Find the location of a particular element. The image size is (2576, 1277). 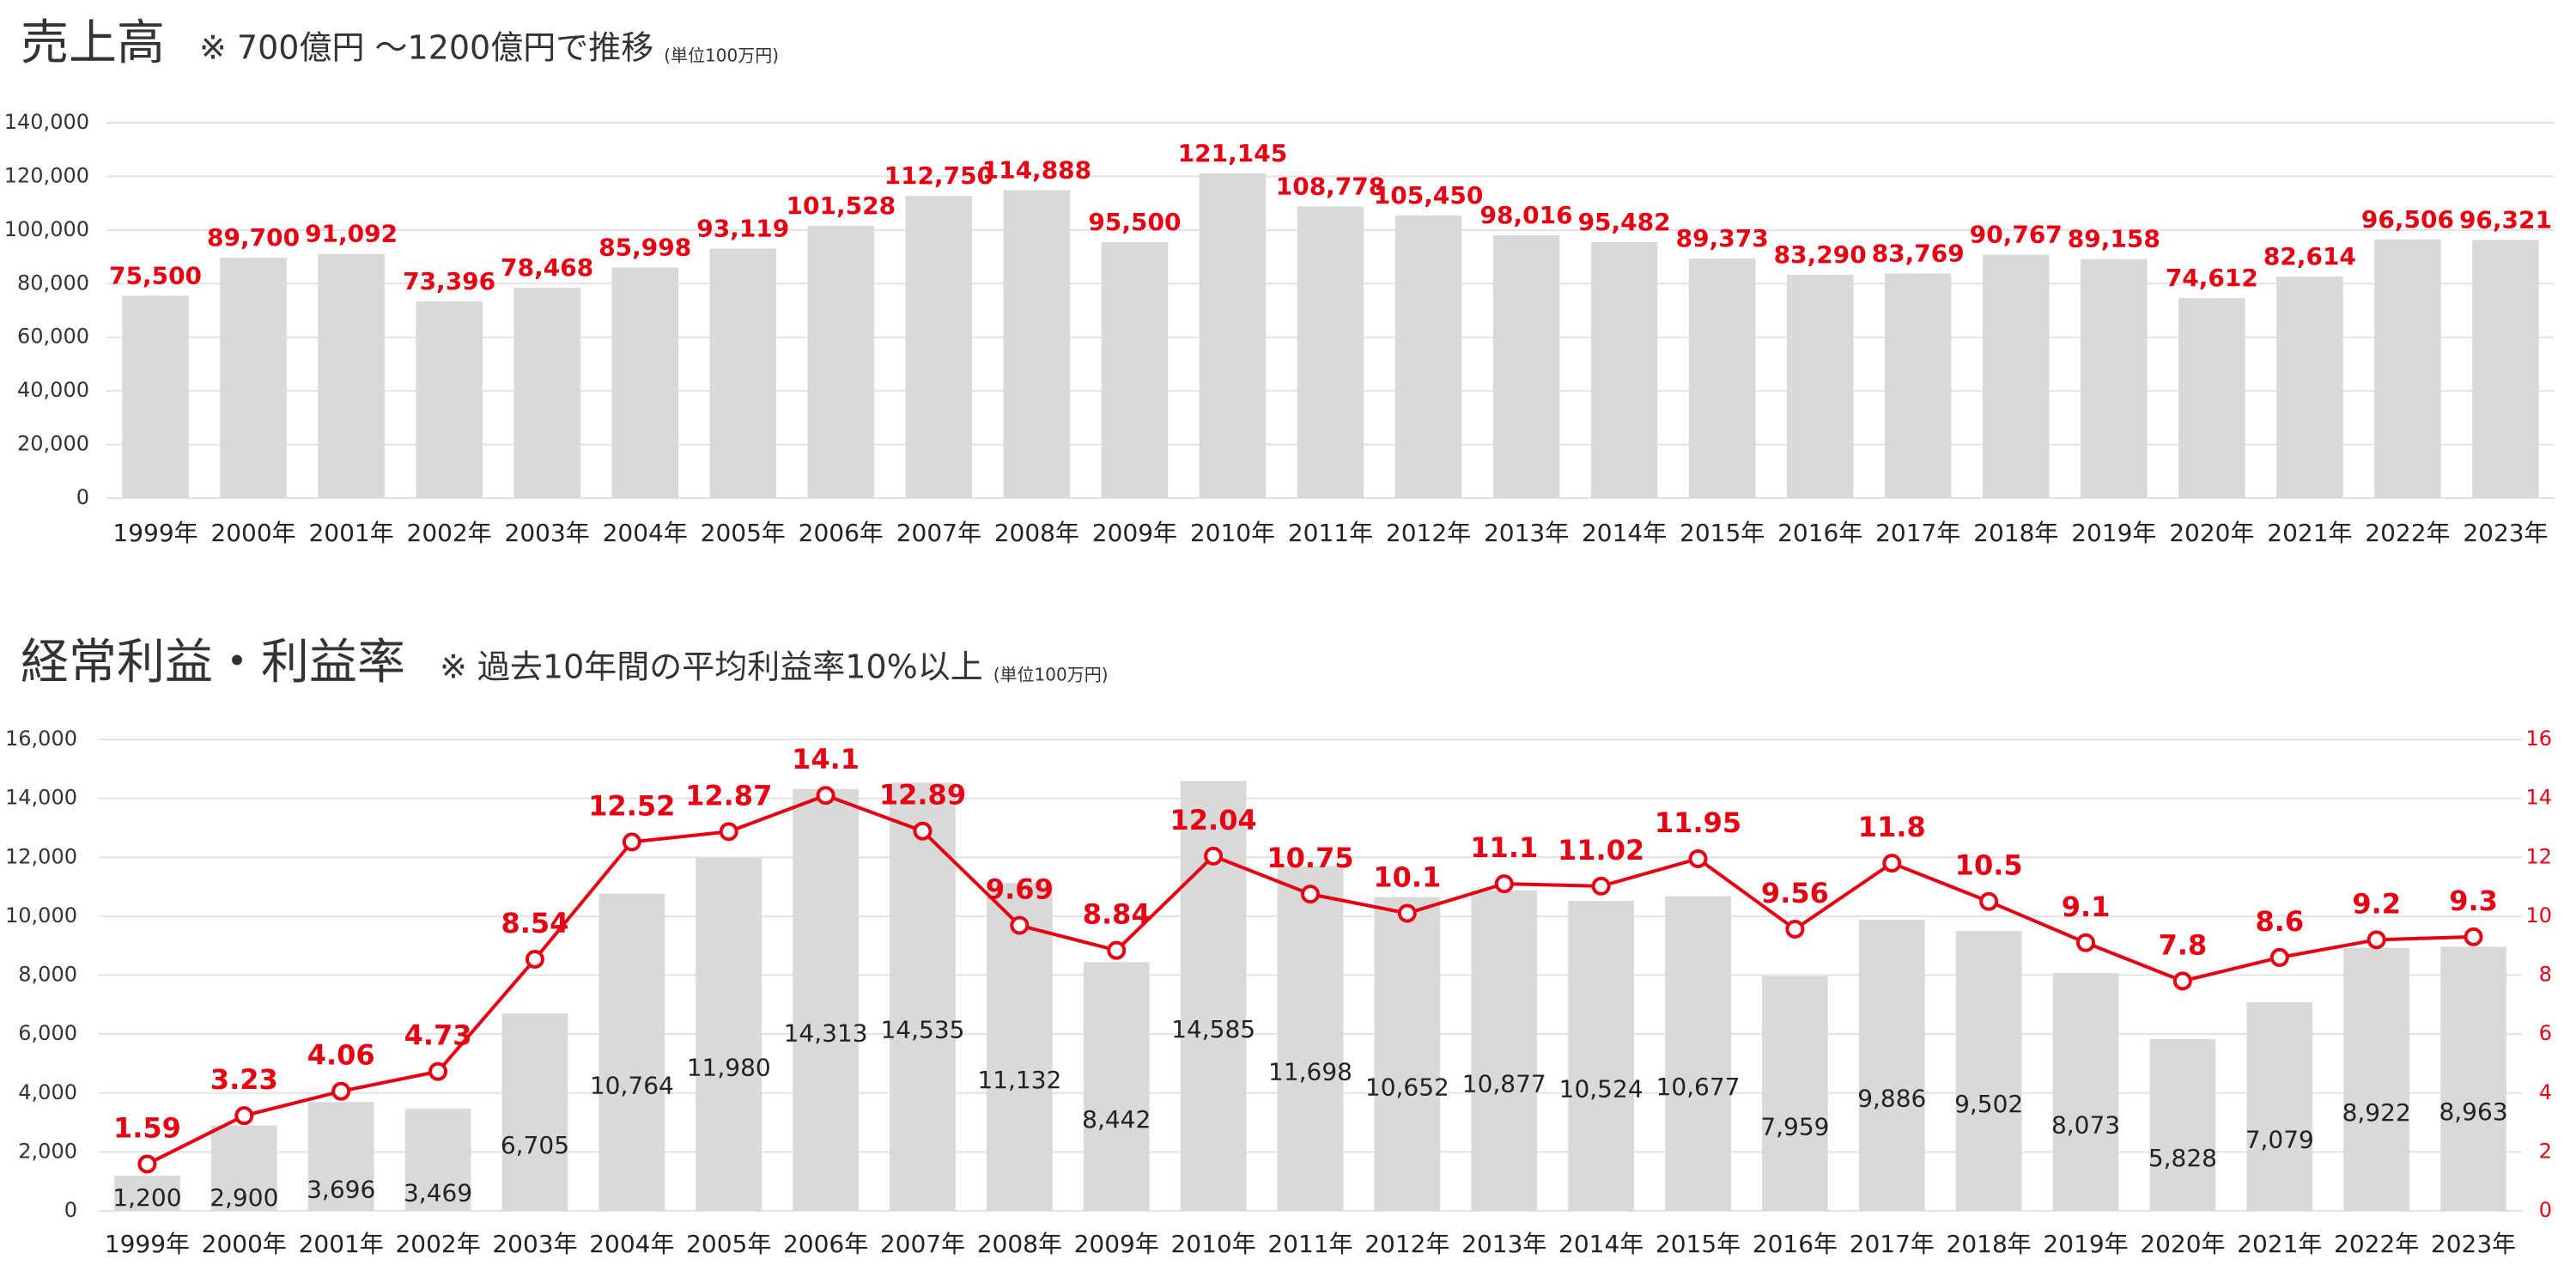

x-tick-label: 2020年 is located at coordinates (2211, 533).